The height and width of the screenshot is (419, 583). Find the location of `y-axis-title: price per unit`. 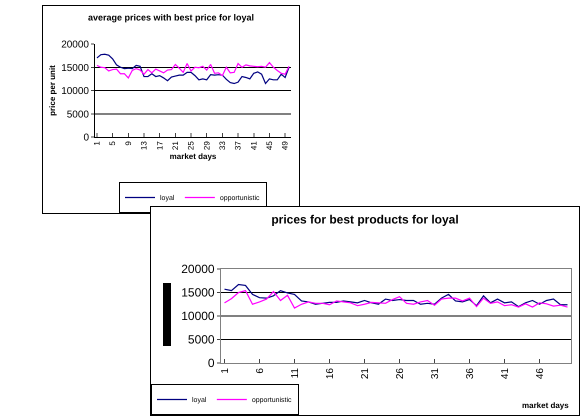

y-axis-title: price per unit is located at coordinates (52, 90).